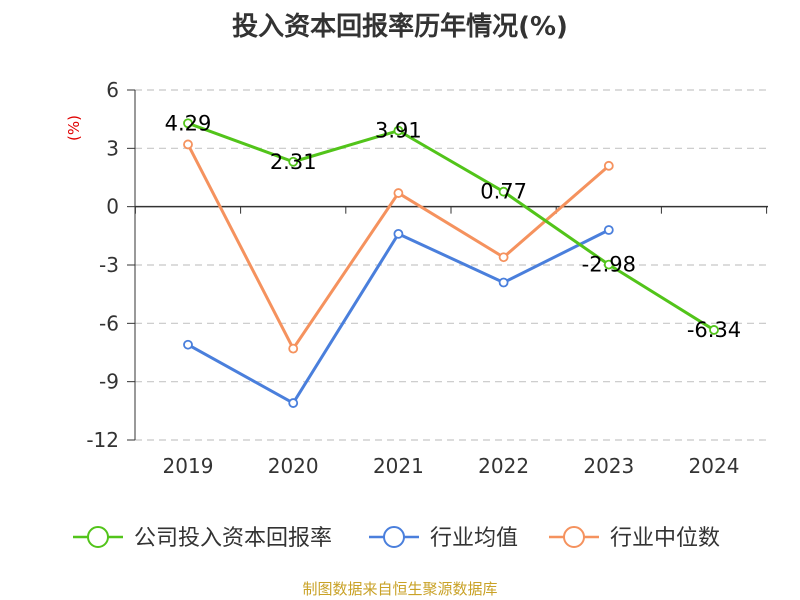  I want to click on legend-label: 行业中位数, so click(665, 538).